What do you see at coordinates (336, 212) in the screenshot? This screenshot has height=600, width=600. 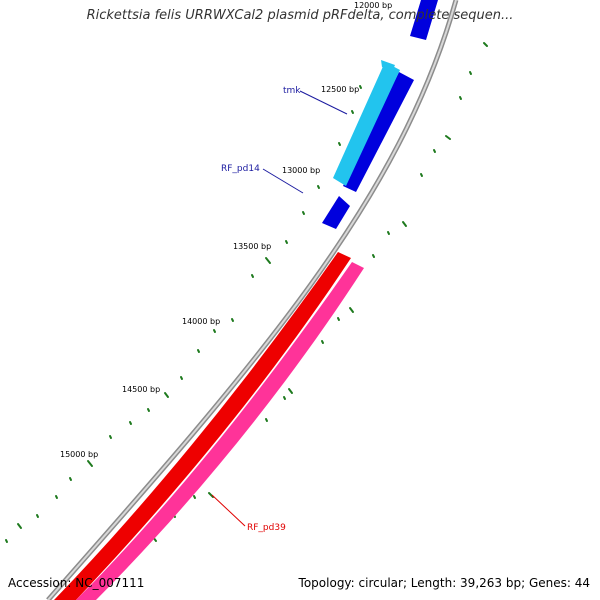 I see `blue-feature-pd14` at bounding box center [336, 212].